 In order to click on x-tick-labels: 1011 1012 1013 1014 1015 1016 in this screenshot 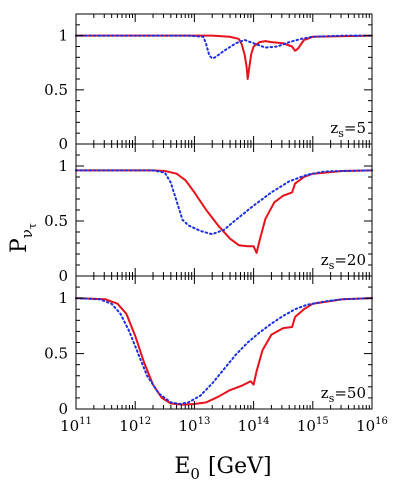, I will do `click(224, 425)`.